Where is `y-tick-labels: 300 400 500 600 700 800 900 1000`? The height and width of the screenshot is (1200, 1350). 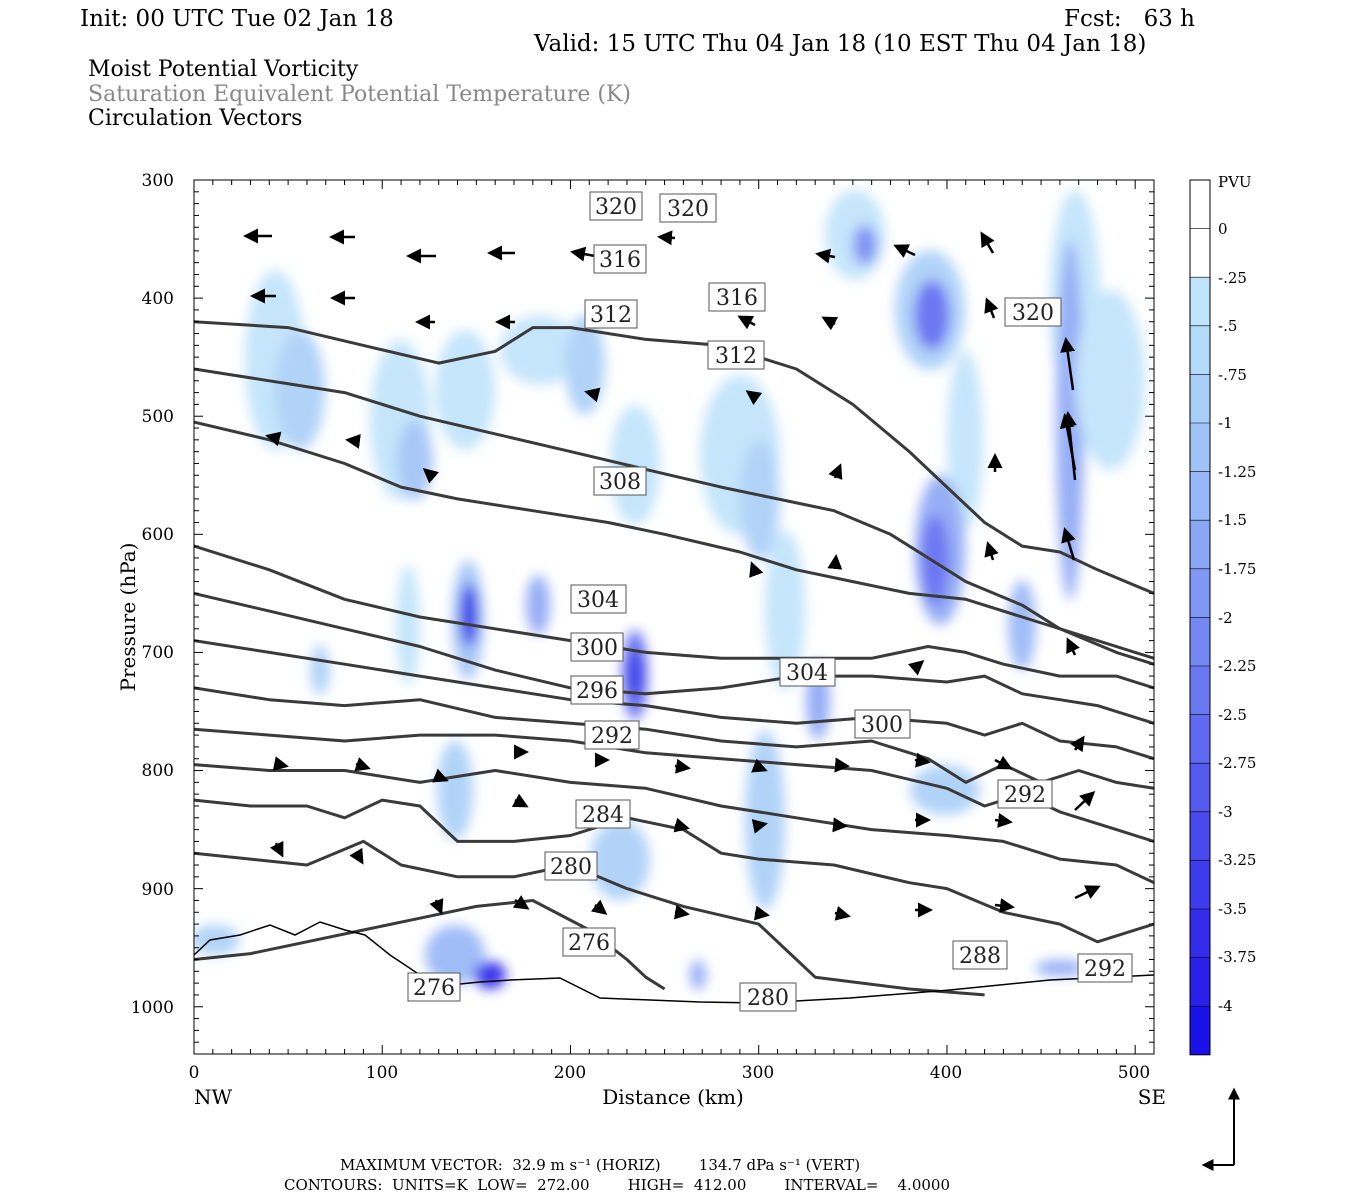 y-tick-labels: 300 400 500 600 700 800 900 1000 is located at coordinates (152, 594).